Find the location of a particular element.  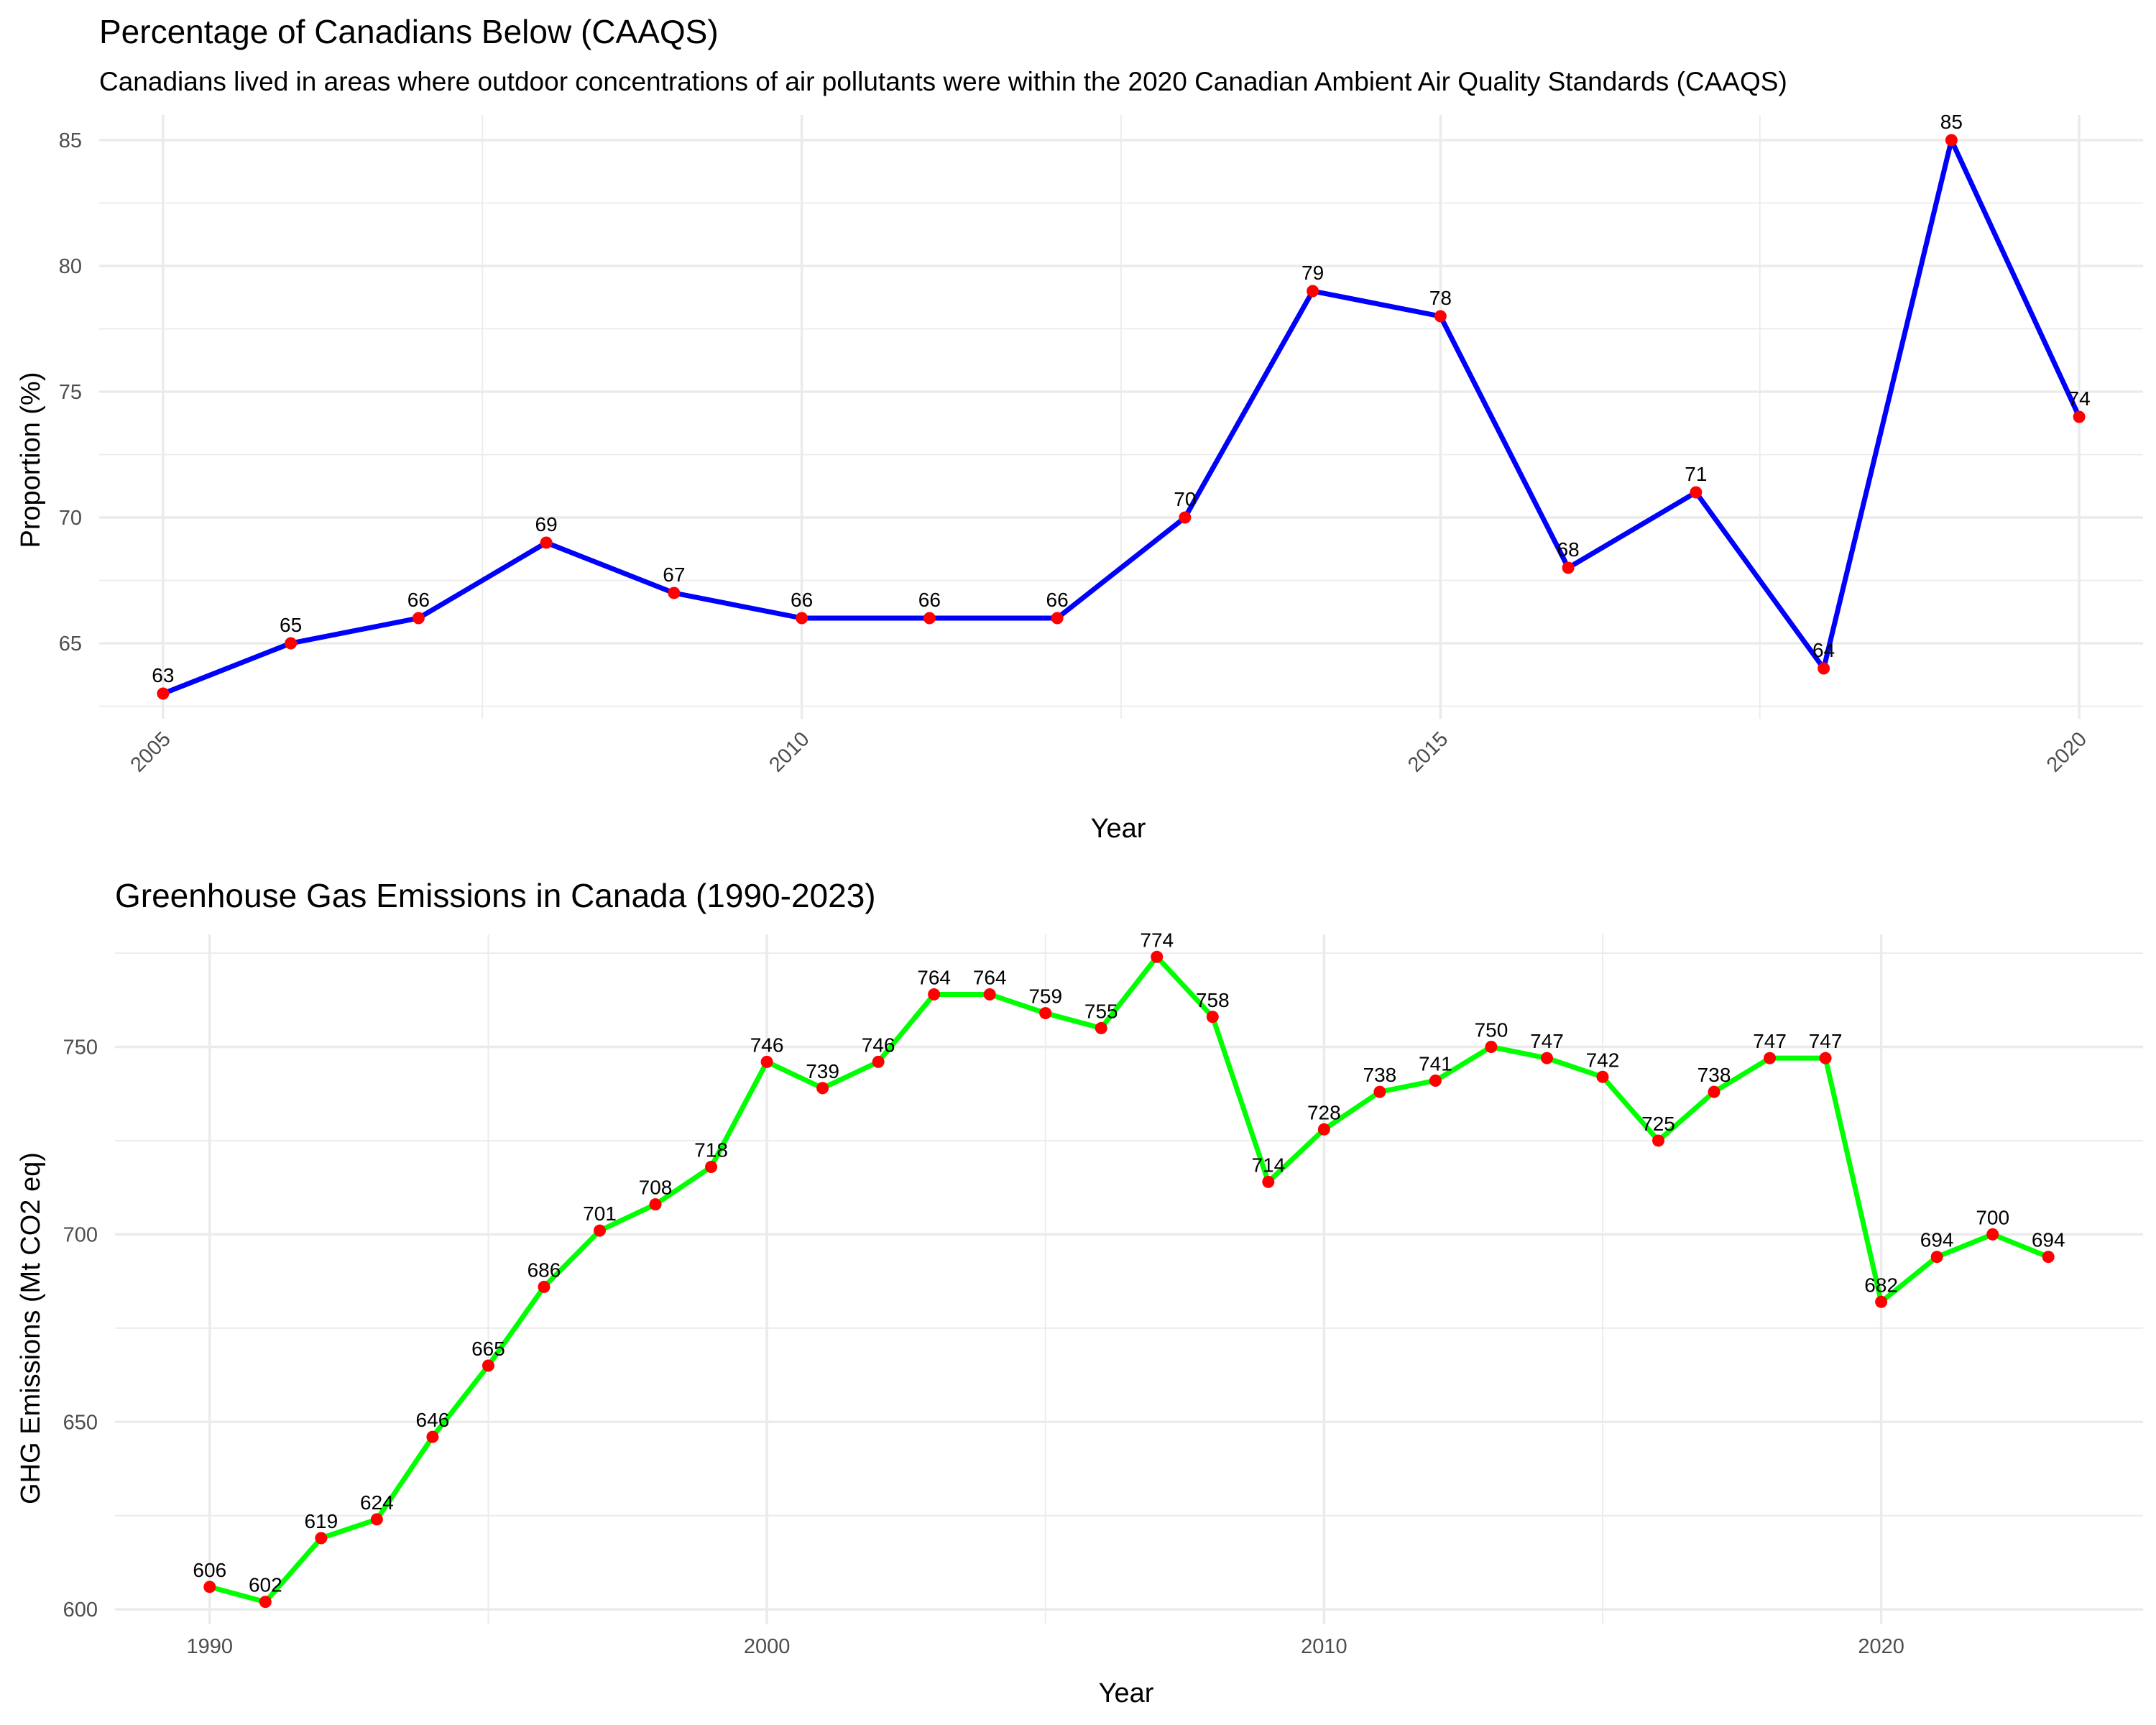

x-tick-label: 2010 is located at coordinates (1324, 1646).